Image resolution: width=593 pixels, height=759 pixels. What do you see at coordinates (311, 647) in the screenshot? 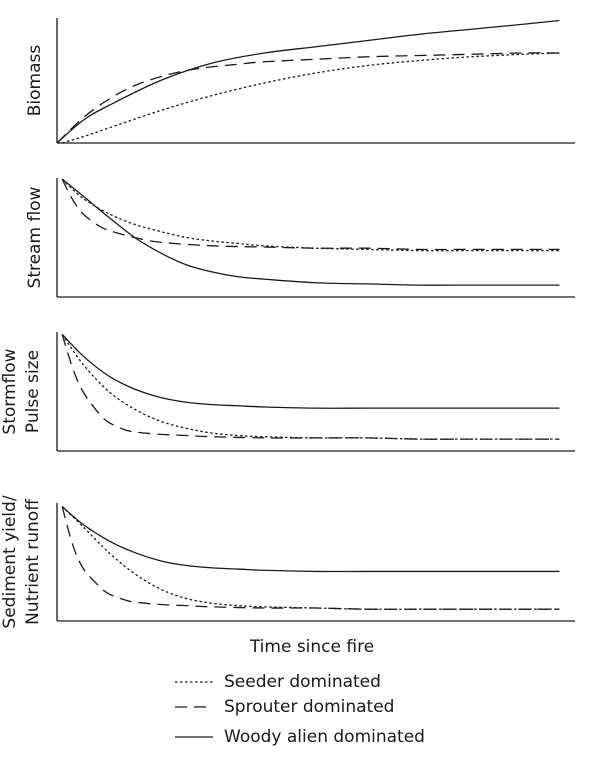
I see `x-axis-label: Time since fire` at bounding box center [311, 647].